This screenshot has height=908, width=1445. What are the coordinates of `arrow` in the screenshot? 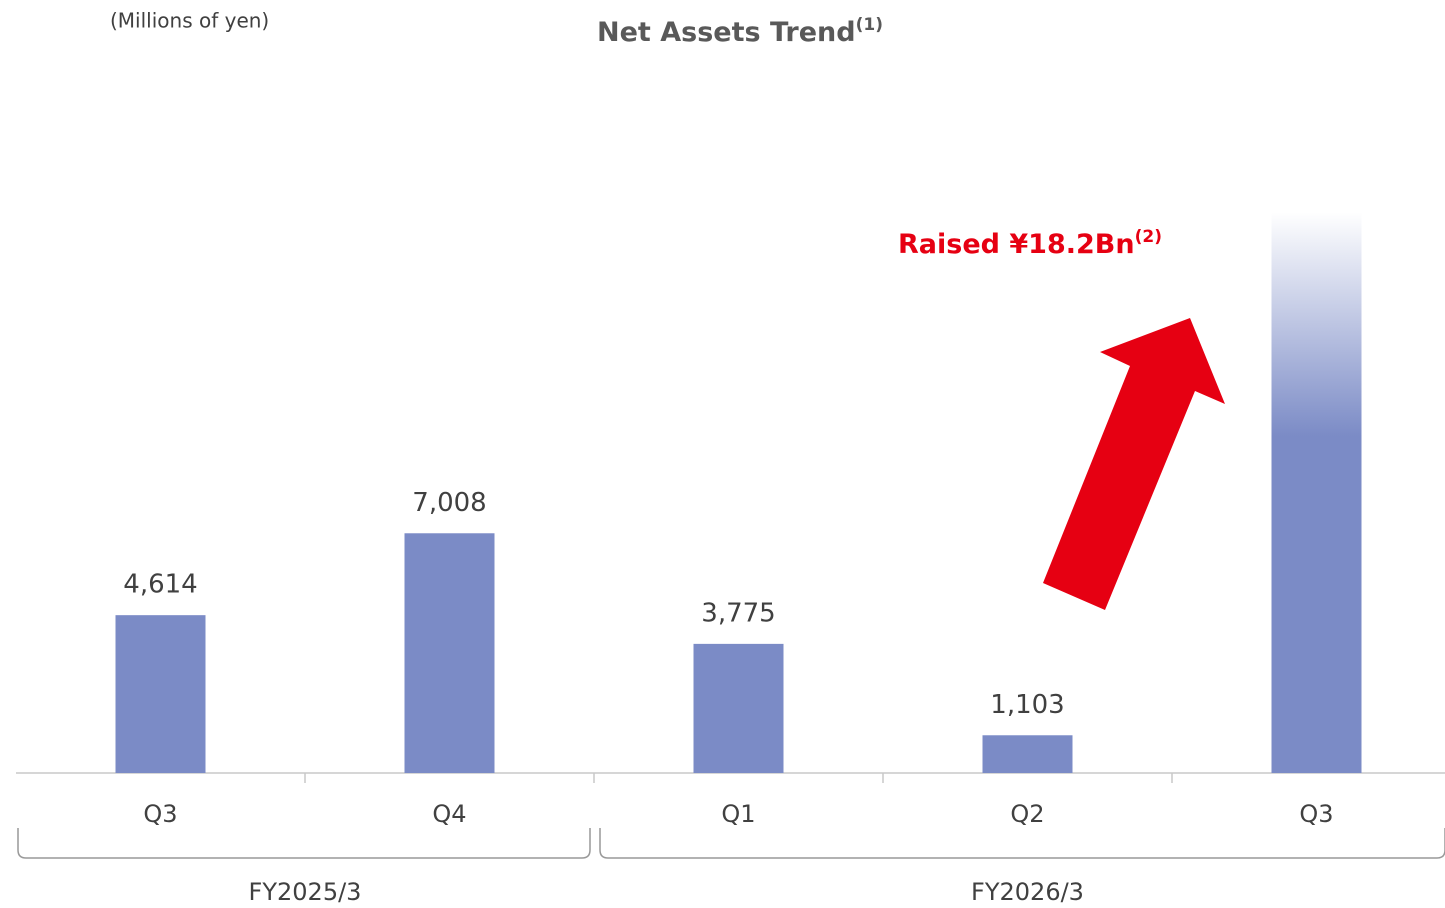 It's located at (1134, 464).